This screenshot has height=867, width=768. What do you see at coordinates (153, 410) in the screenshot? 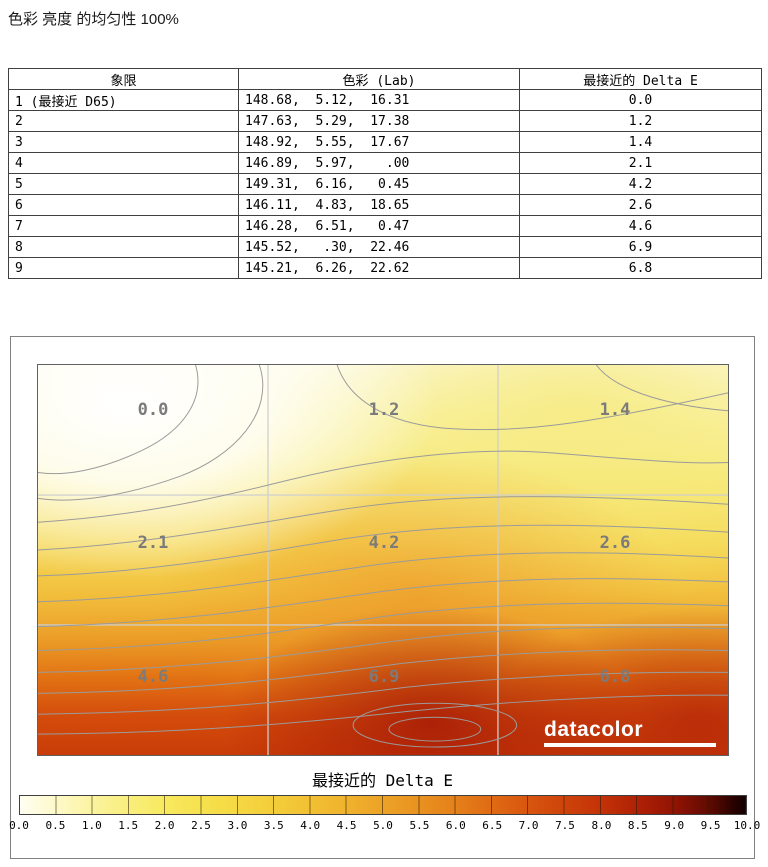
I see `cell-value-q1: 0.0` at bounding box center [153, 410].